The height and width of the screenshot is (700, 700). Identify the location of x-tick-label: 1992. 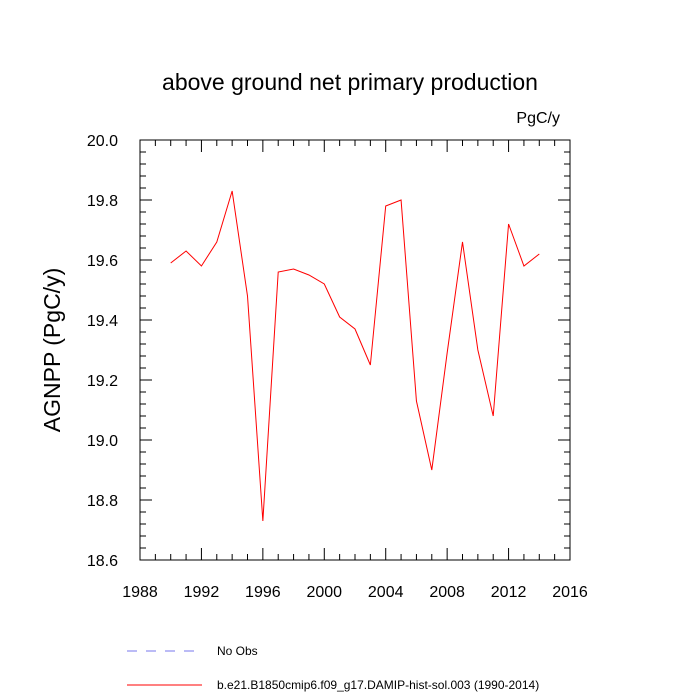
(202, 592).